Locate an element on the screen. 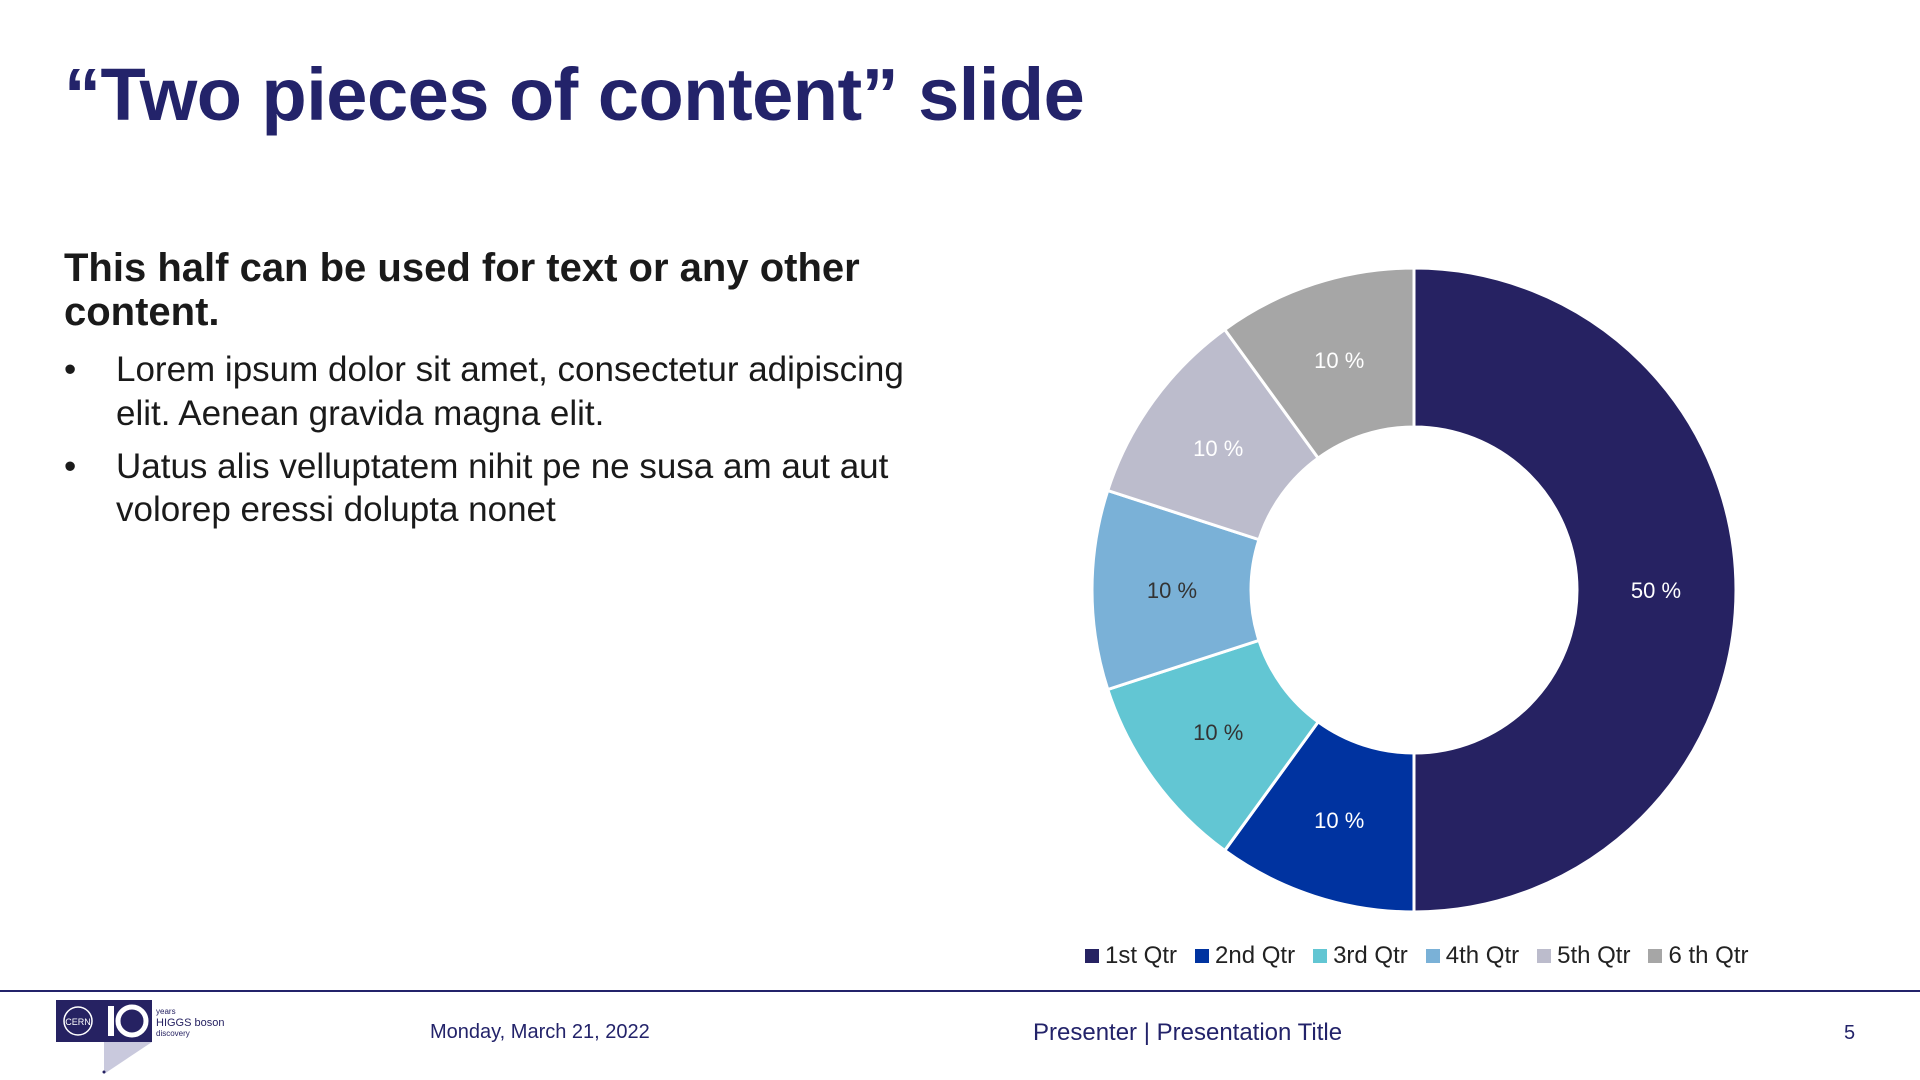  footer-date: Monday, March 21, 2022 is located at coordinates (540, 1032).